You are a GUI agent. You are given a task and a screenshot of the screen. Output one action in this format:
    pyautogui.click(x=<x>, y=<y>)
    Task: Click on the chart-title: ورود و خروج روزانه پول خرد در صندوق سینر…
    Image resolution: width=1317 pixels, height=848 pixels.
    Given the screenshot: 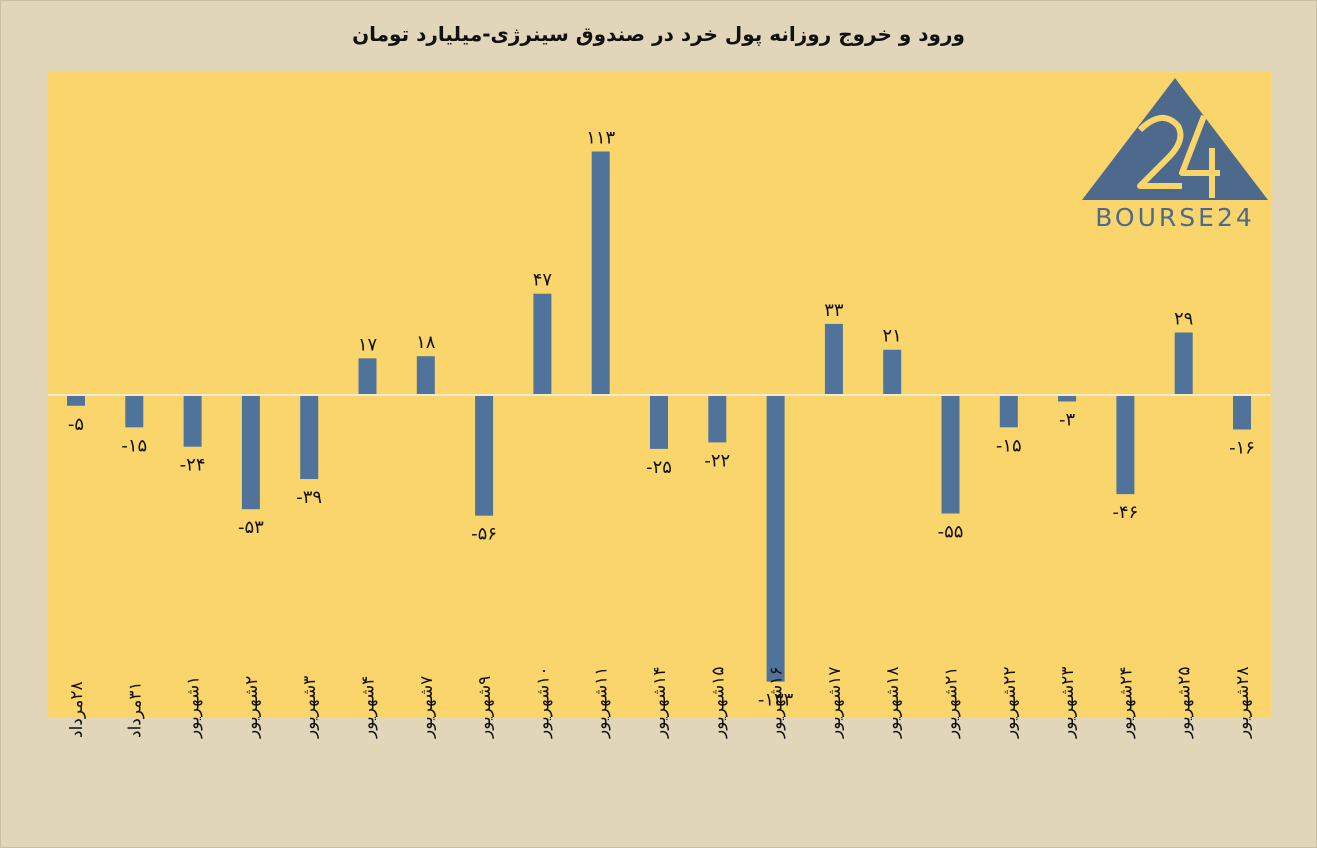 What is the action you would take?
    pyautogui.click(x=658, y=34)
    